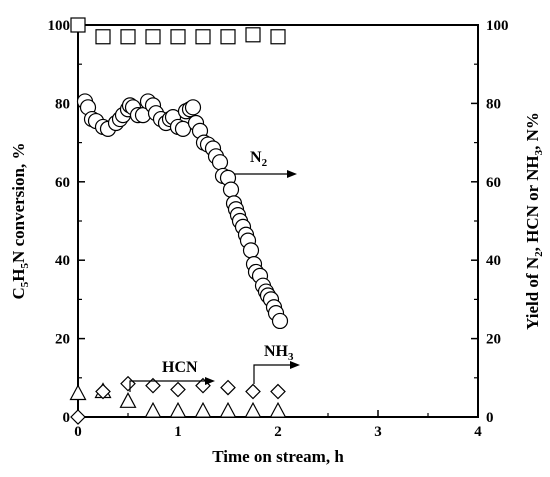  I want to click on annotation-hcn-label: HCN, so click(180, 367).